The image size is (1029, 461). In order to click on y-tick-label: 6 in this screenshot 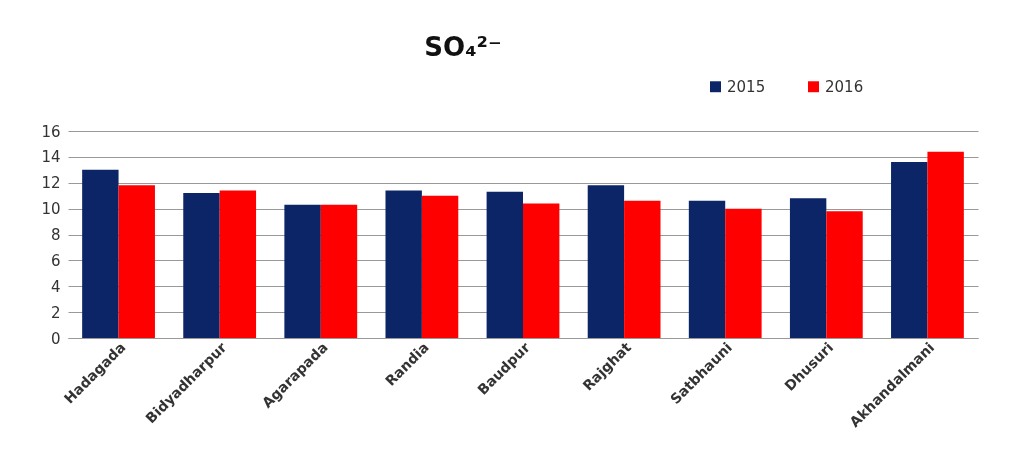, I will do `click(55, 260)`.